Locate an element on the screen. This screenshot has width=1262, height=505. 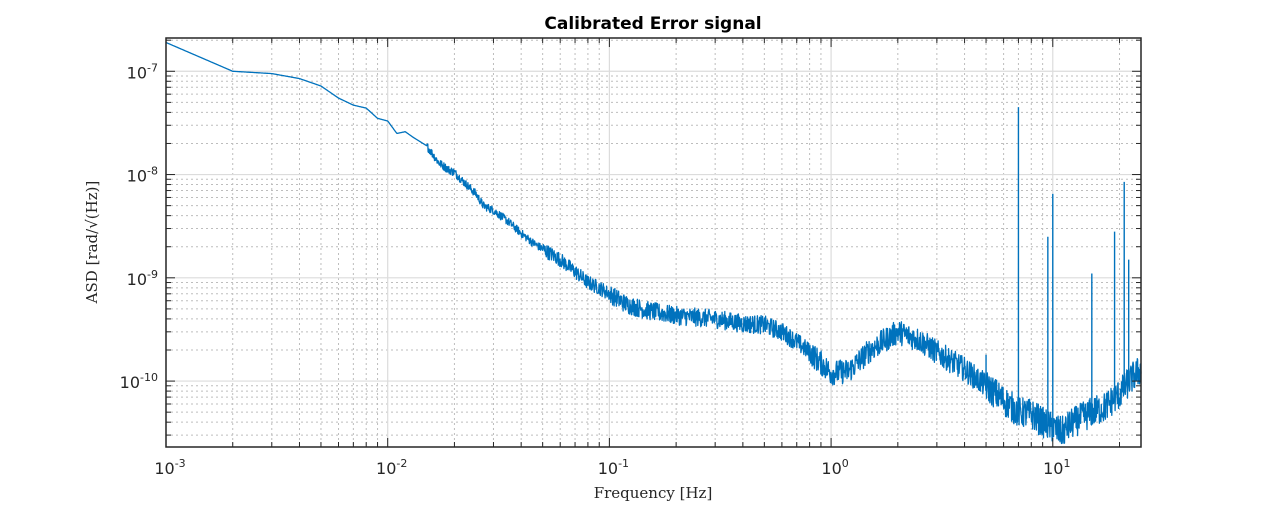
chart-title: Calibrated Error signal is located at coordinates (652, 24).